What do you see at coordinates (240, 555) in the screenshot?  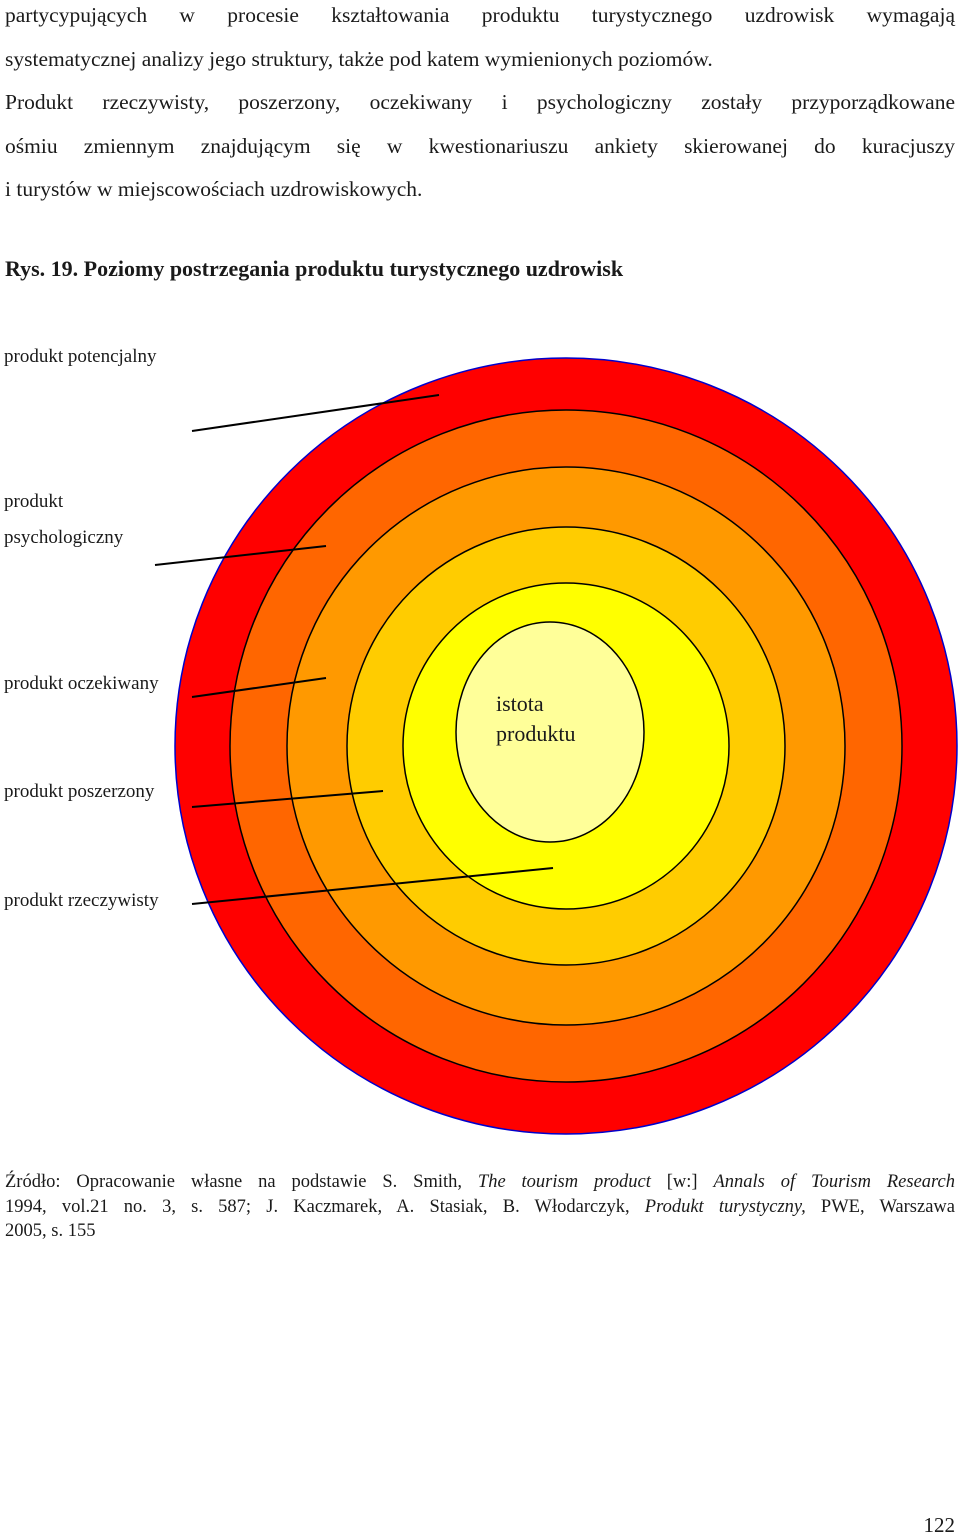 I see `leader-line-psychologiczny` at bounding box center [240, 555].